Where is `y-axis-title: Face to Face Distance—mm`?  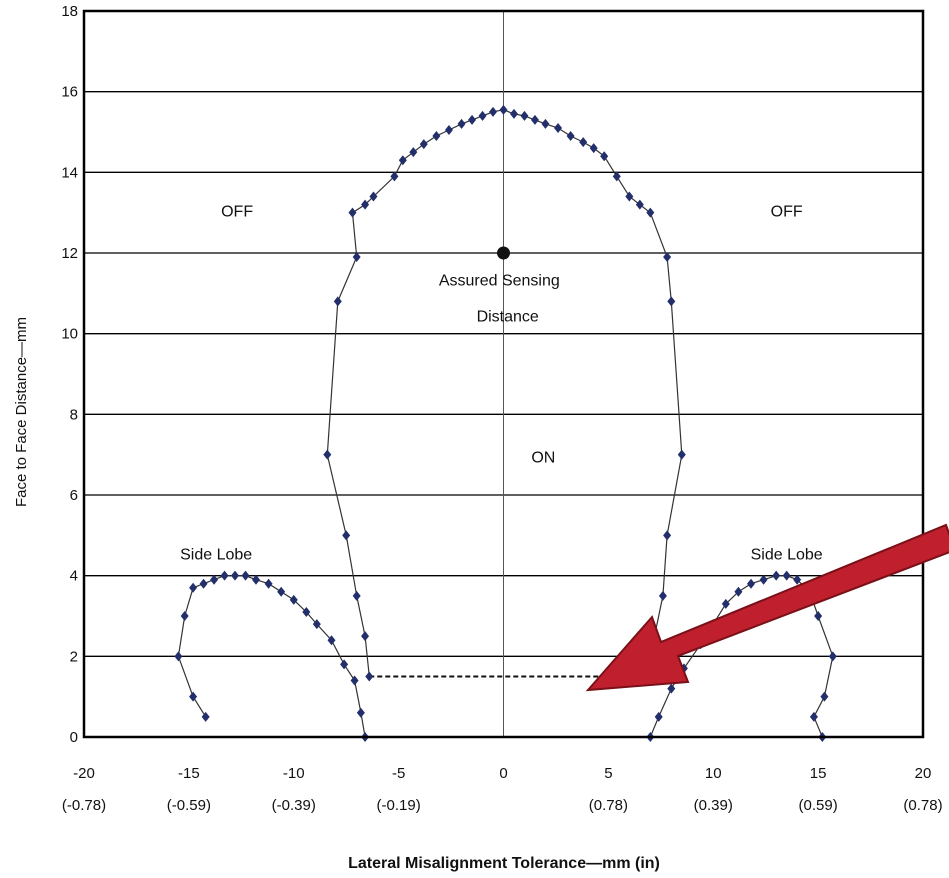 y-axis-title: Face to Face Distance—mm is located at coordinates (21, 412).